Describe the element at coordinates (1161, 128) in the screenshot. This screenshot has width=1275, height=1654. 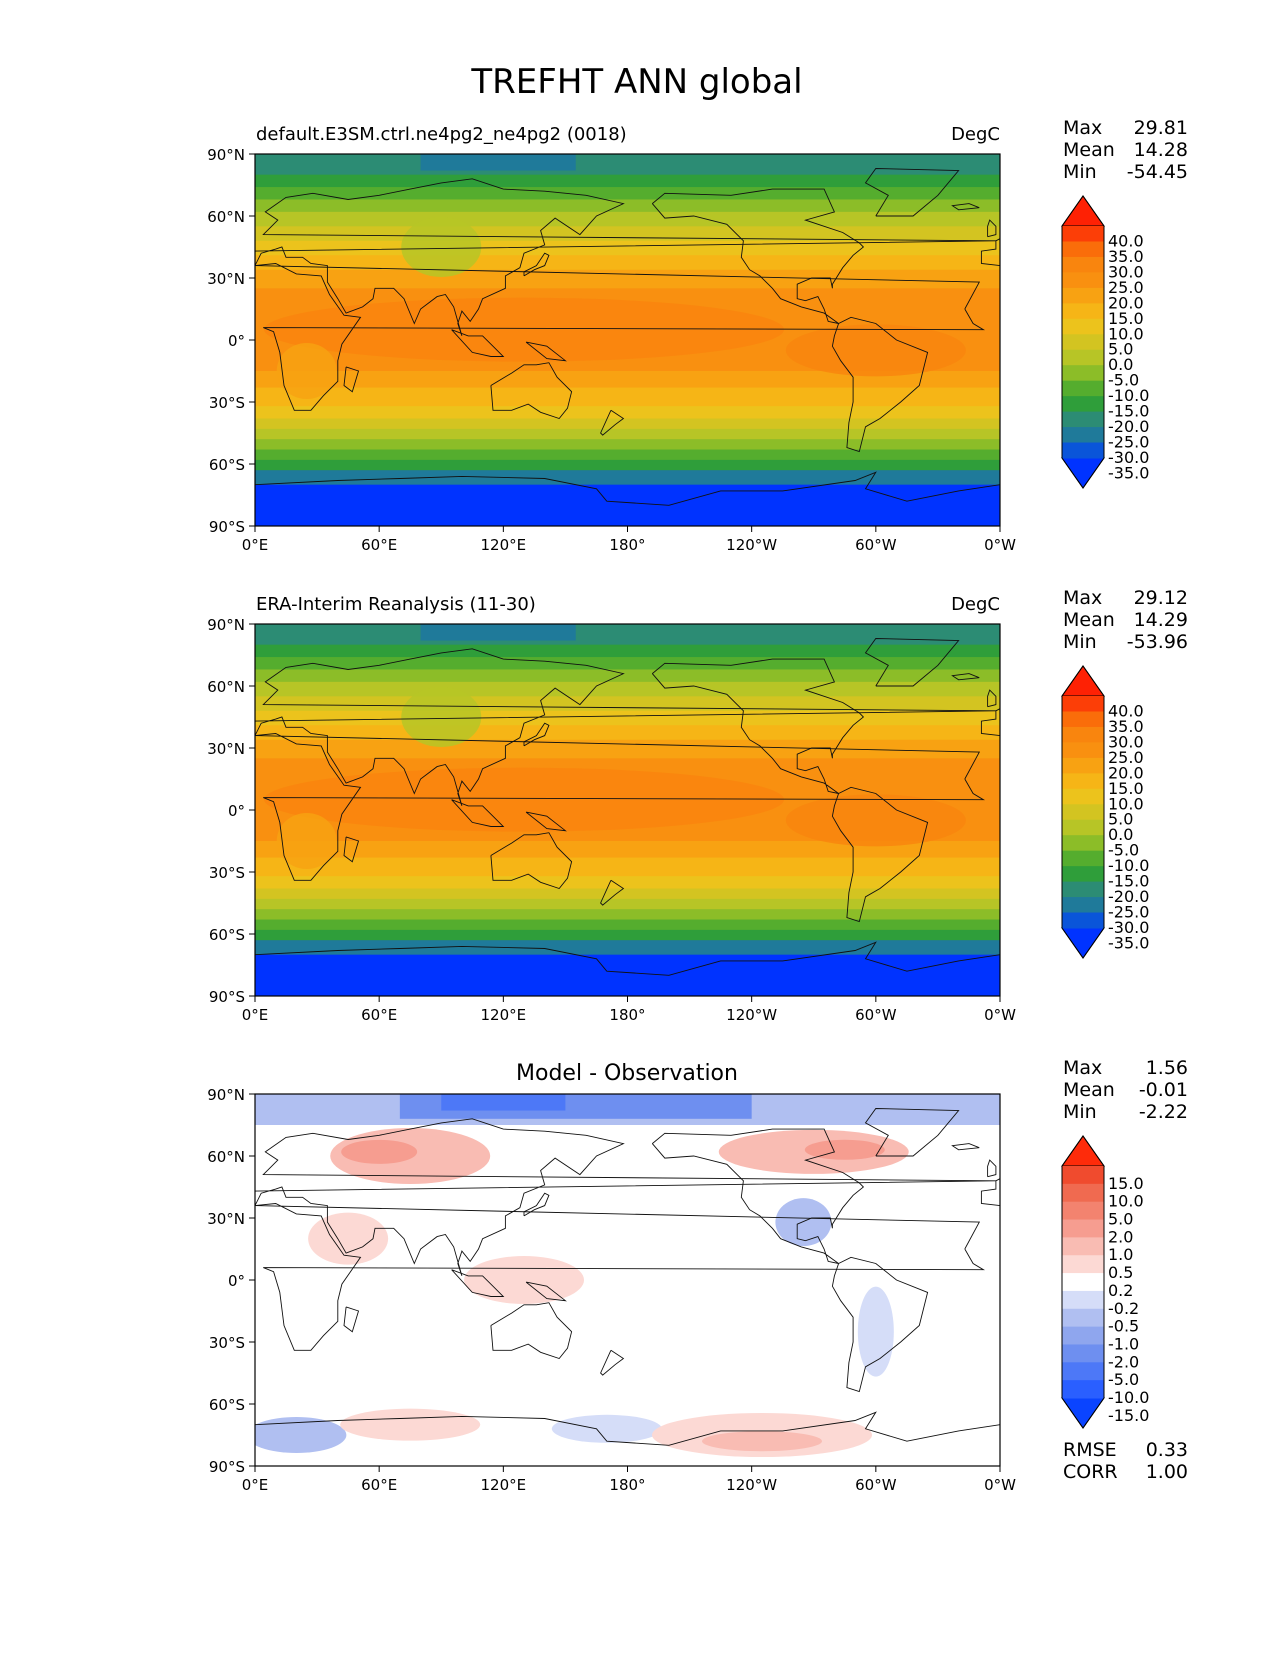
I see `stat-value: 29.81` at that location.